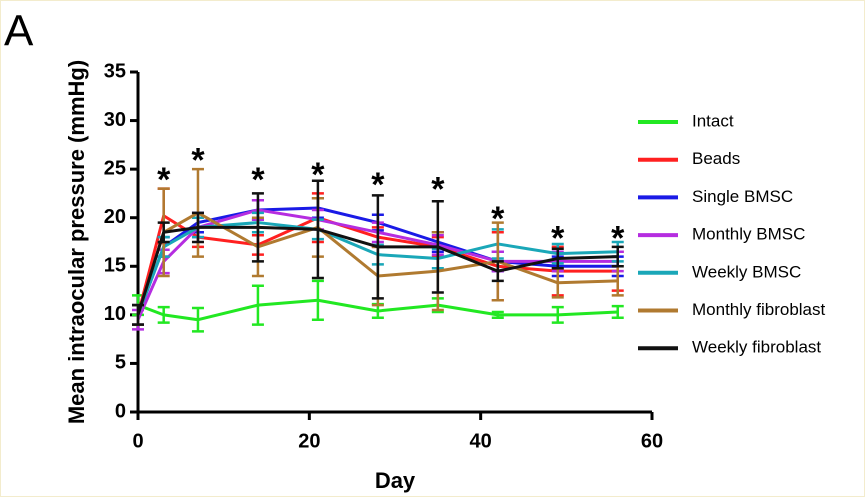 Image resolution: width=865 pixels, height=497 pixels. Describe the element at coordinates (742, 196) in the screenshot. I see `legend-label: Single BMSC` at that location.